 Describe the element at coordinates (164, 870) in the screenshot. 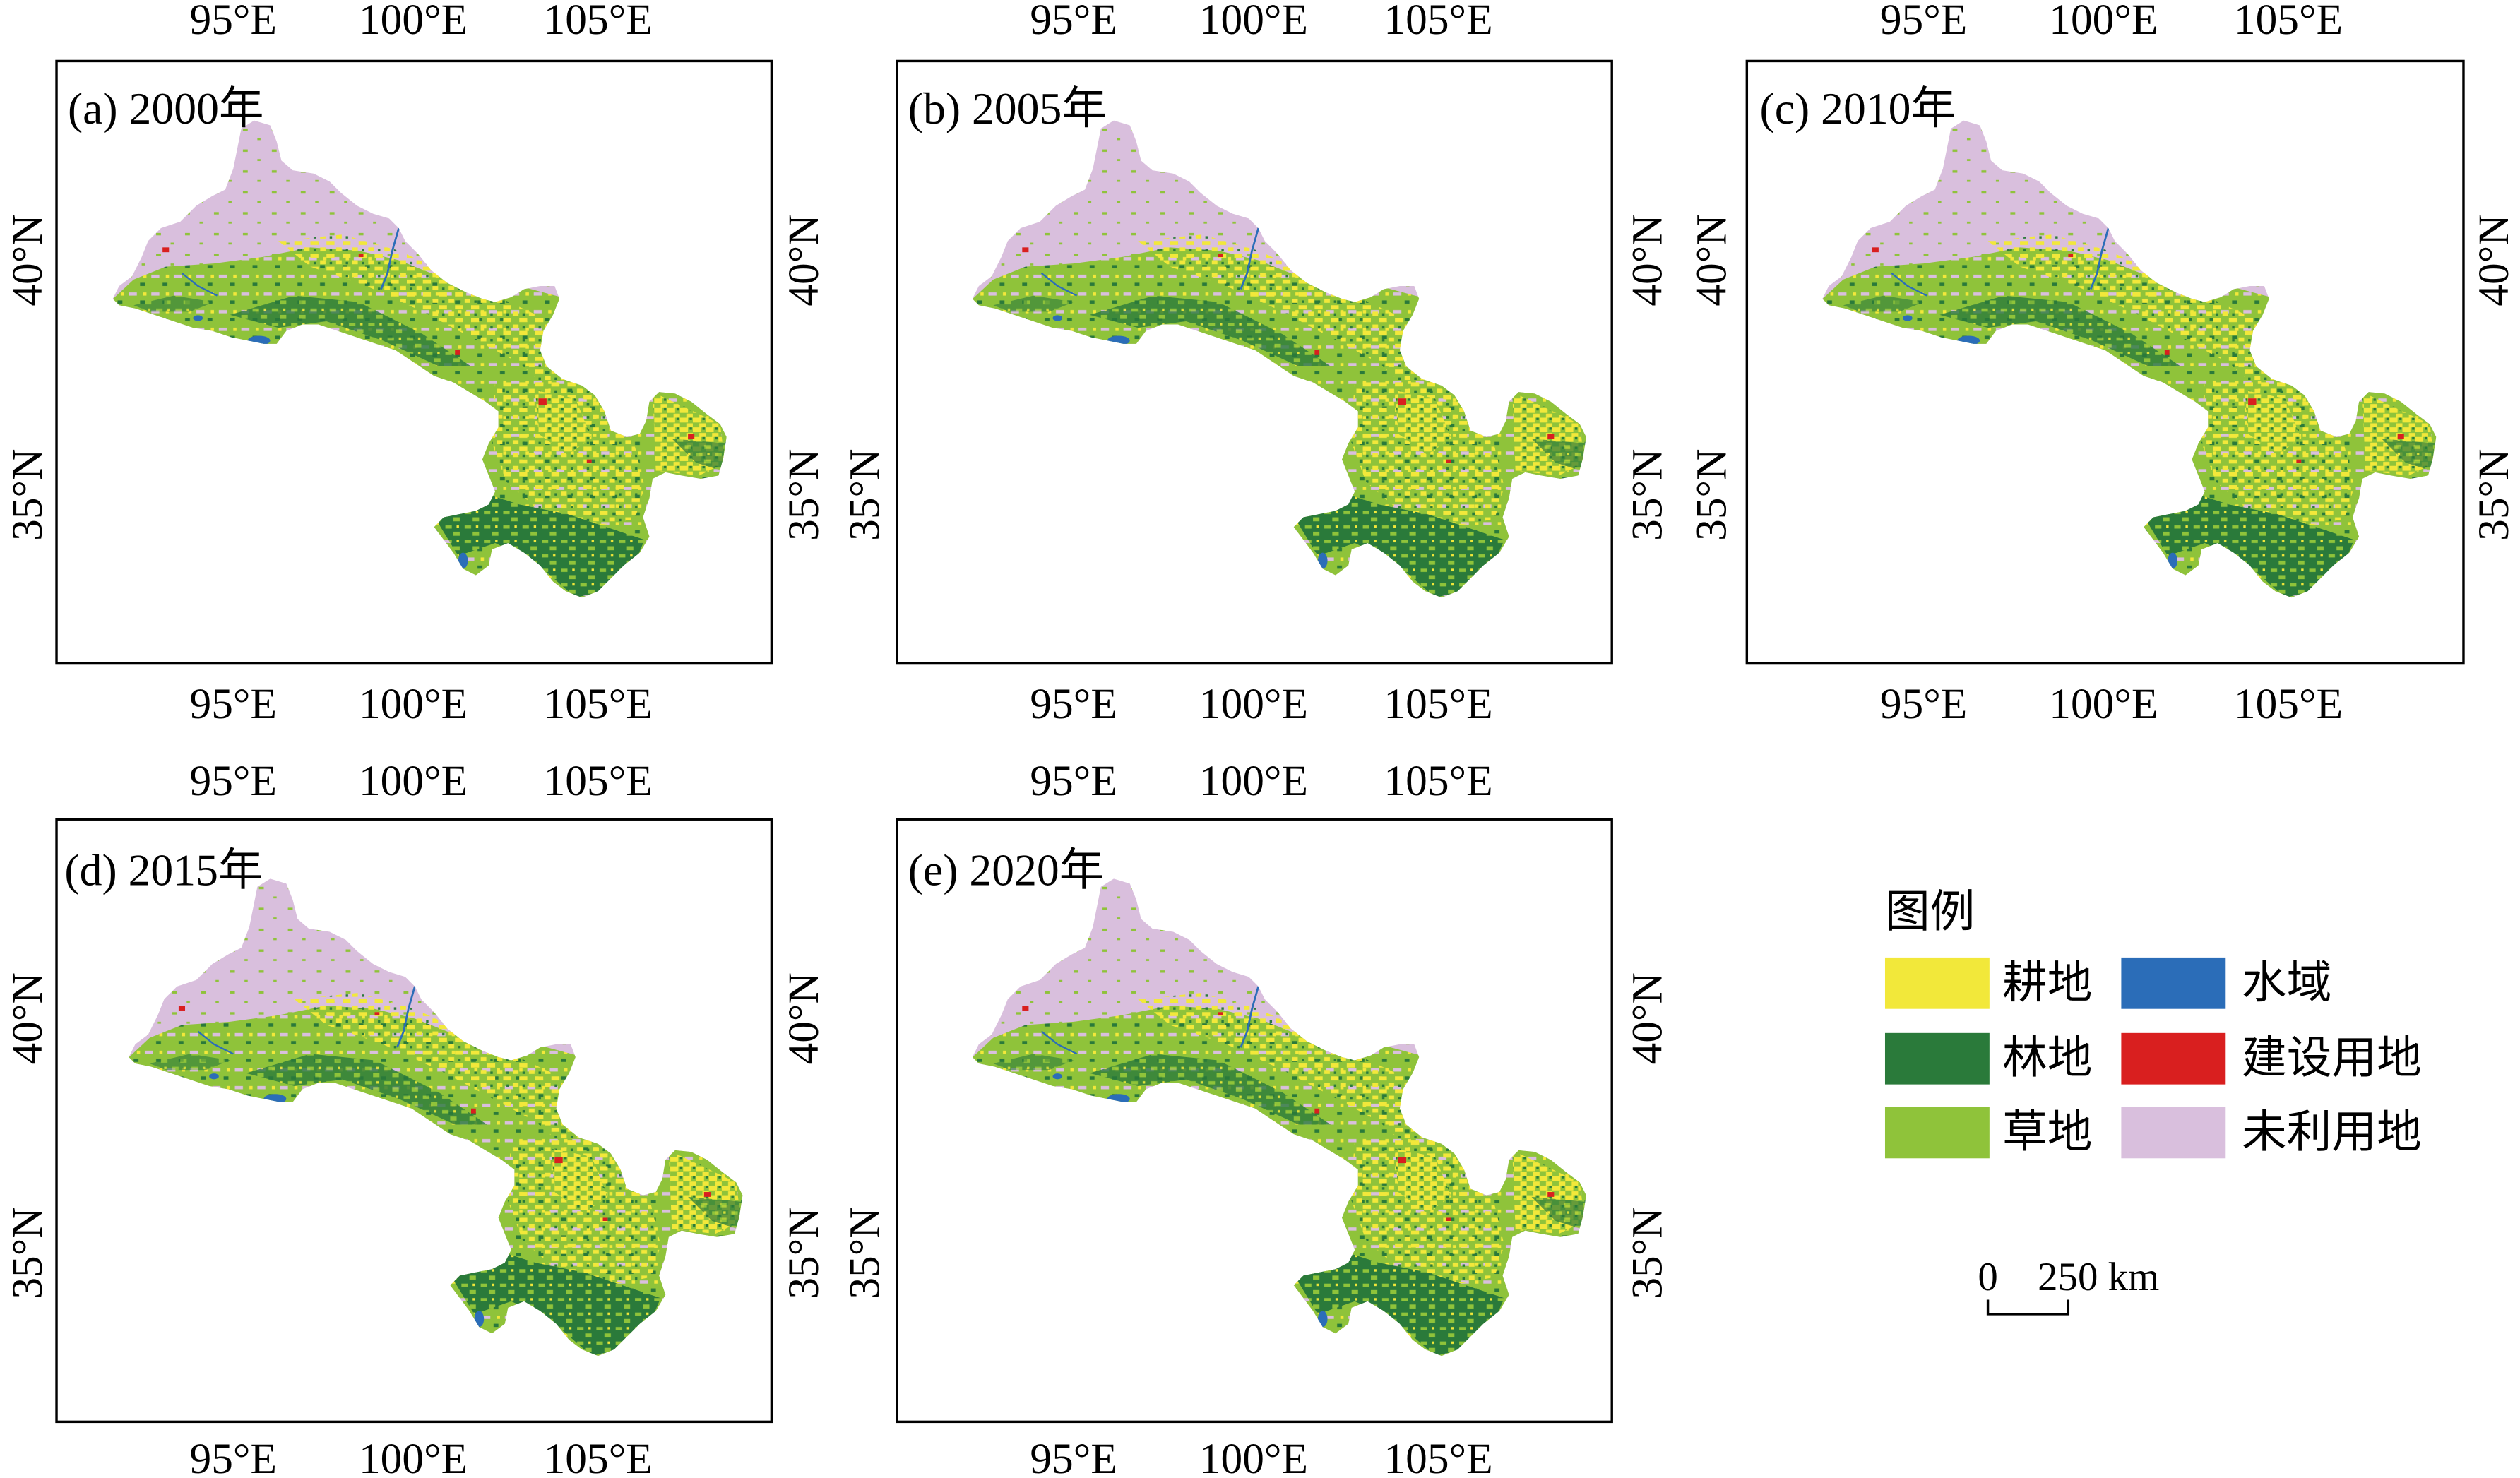

I see `panel-title-d: (d) 2015年` at that location.